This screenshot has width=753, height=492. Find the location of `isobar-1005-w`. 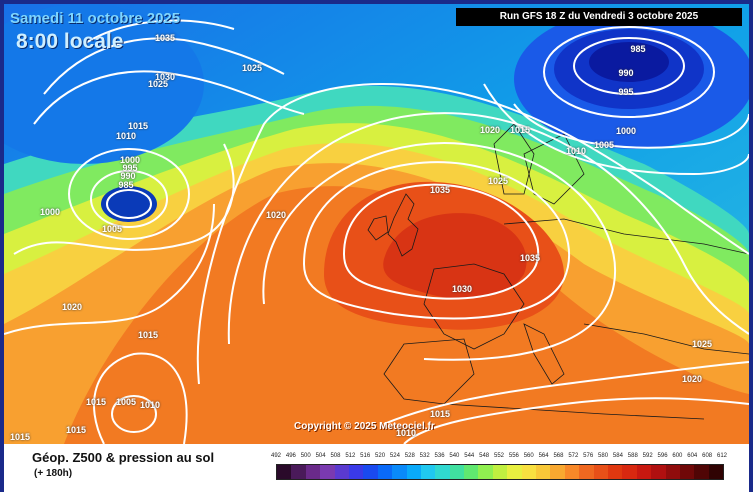

isobar-1005-w is located at coordinates (129, 194).